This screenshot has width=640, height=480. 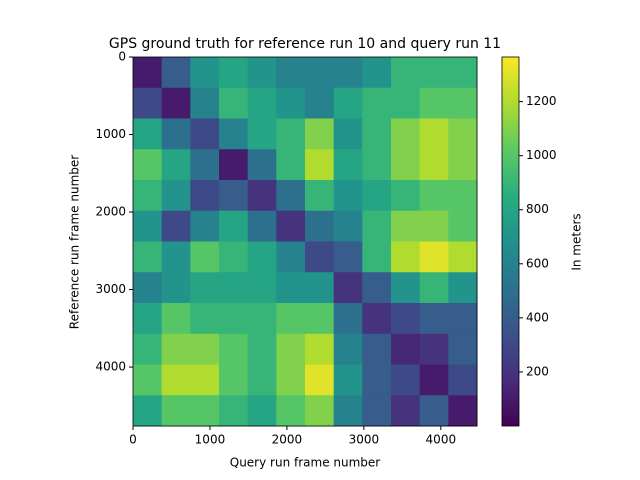 What do you see at coordinates (122, 57) in the screenshot?
I see `y-tick-label: 0` at bounding box center [122, 57].